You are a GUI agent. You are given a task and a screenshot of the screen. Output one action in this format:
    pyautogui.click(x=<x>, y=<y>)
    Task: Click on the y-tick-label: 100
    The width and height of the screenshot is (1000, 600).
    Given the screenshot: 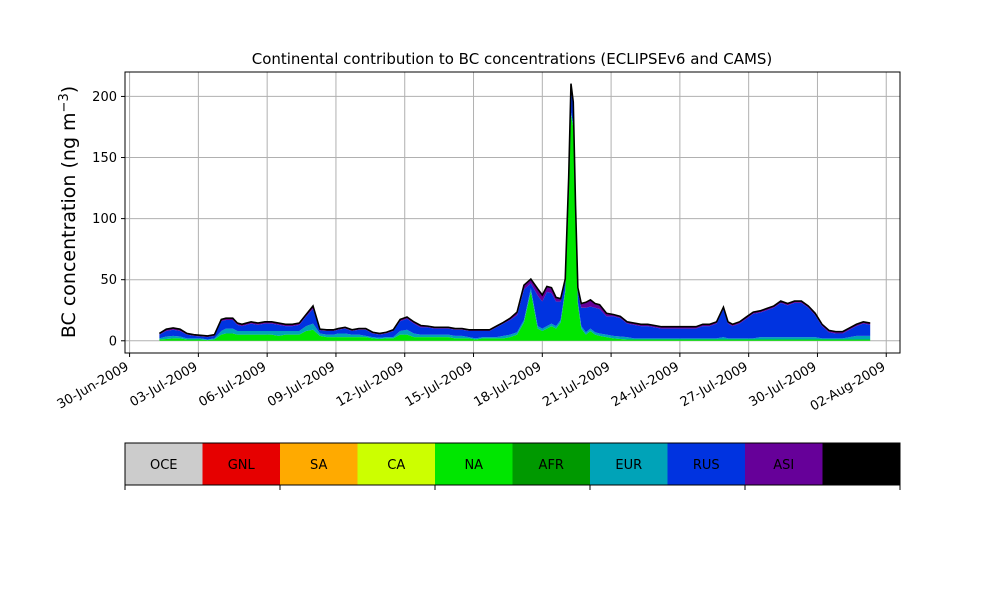 What is the action you would take?
    pyautogui.click(x=104, y=219)
    